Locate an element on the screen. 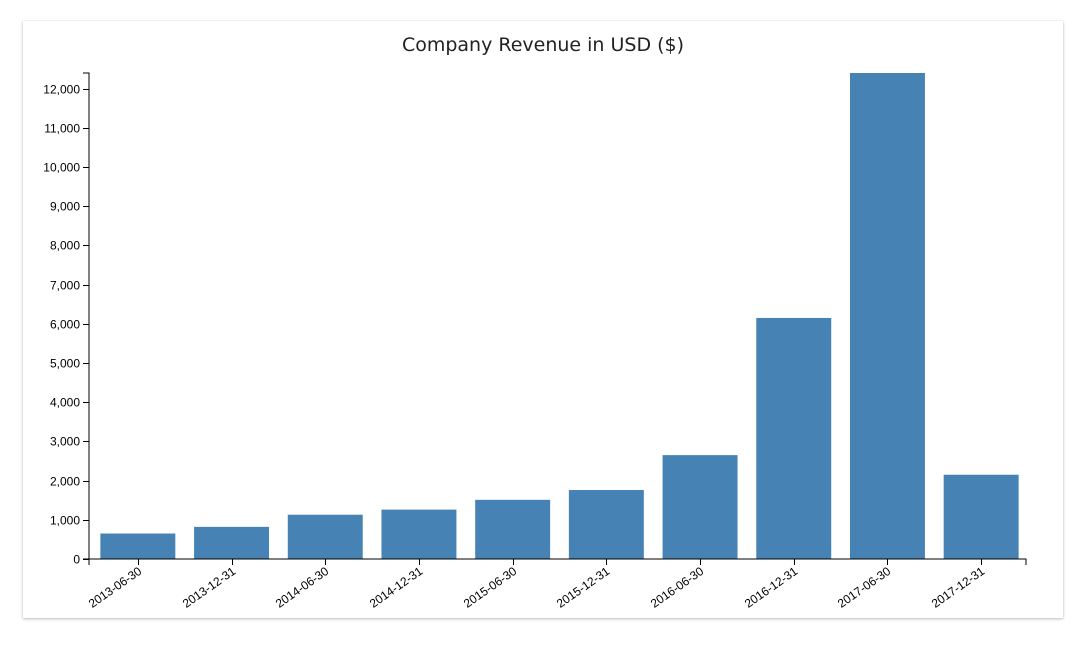  x-tick-label: 2013-06-30 is located at coordinates (115, 587).